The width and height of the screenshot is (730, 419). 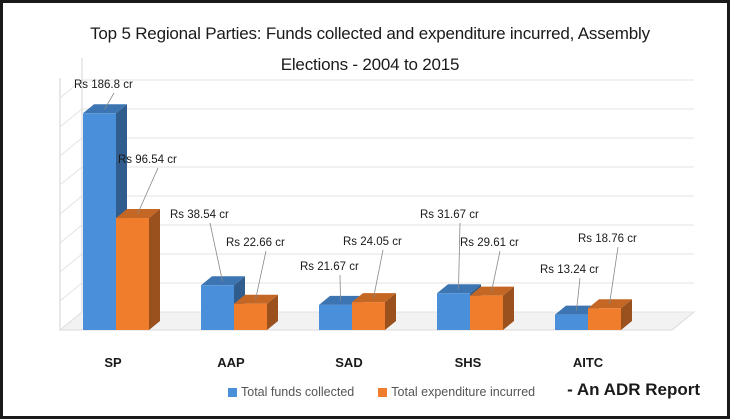 What do you see at coordinates (113, 362) in the screenshot?
I see `category-label-sp: SP` at bounding box center [113, 362].